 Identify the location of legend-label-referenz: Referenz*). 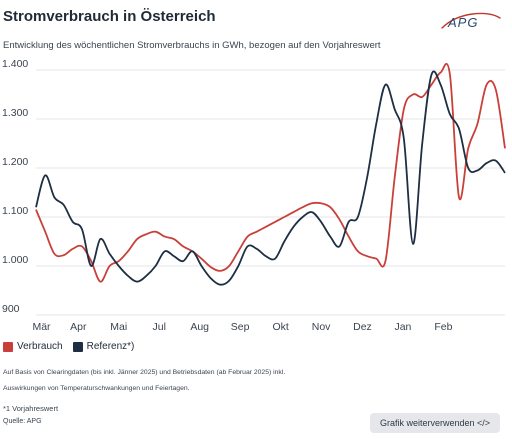
(110, 346).